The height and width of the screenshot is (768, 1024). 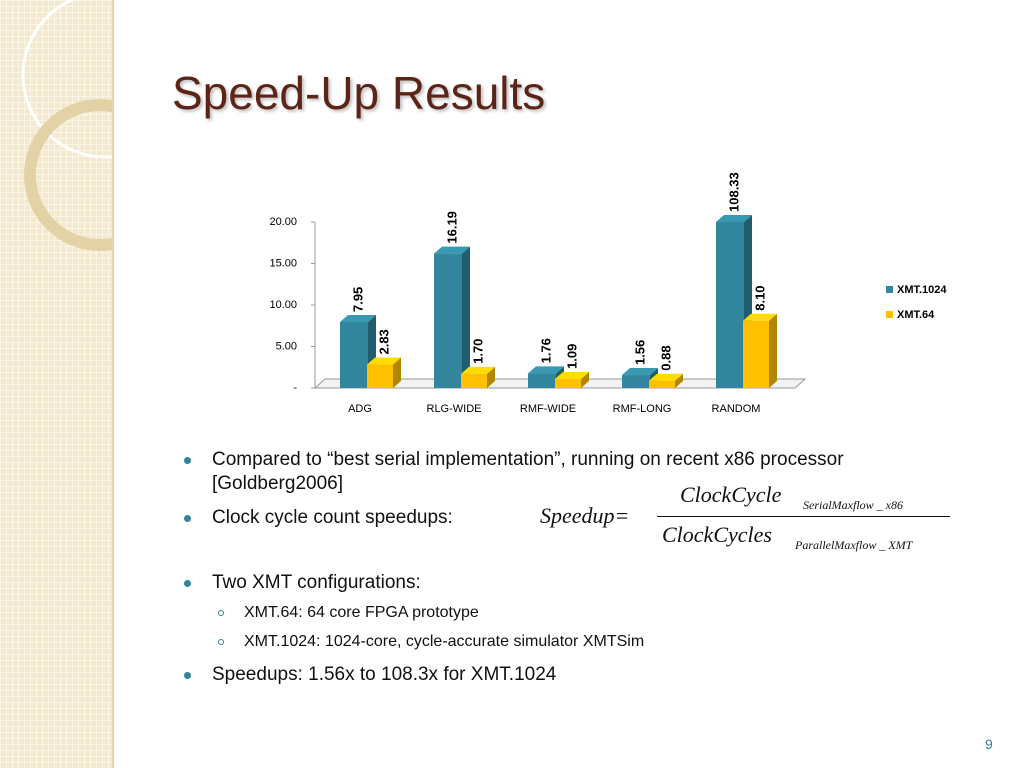 I want to click on legend-label: XMT.1024, so click(x=922, y=290).